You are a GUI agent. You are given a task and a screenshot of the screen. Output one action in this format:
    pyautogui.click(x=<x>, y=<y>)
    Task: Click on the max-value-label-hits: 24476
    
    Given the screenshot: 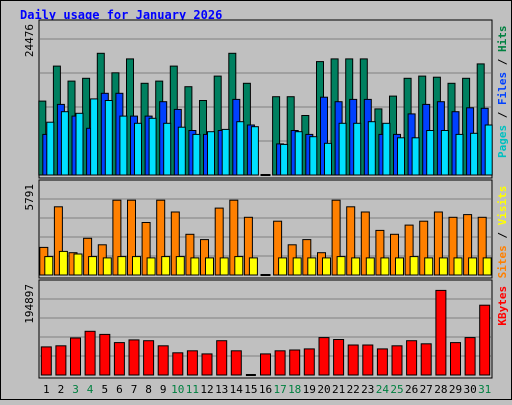 What is the action you would take?
    pyautogui.click(x=29, y=40)
    